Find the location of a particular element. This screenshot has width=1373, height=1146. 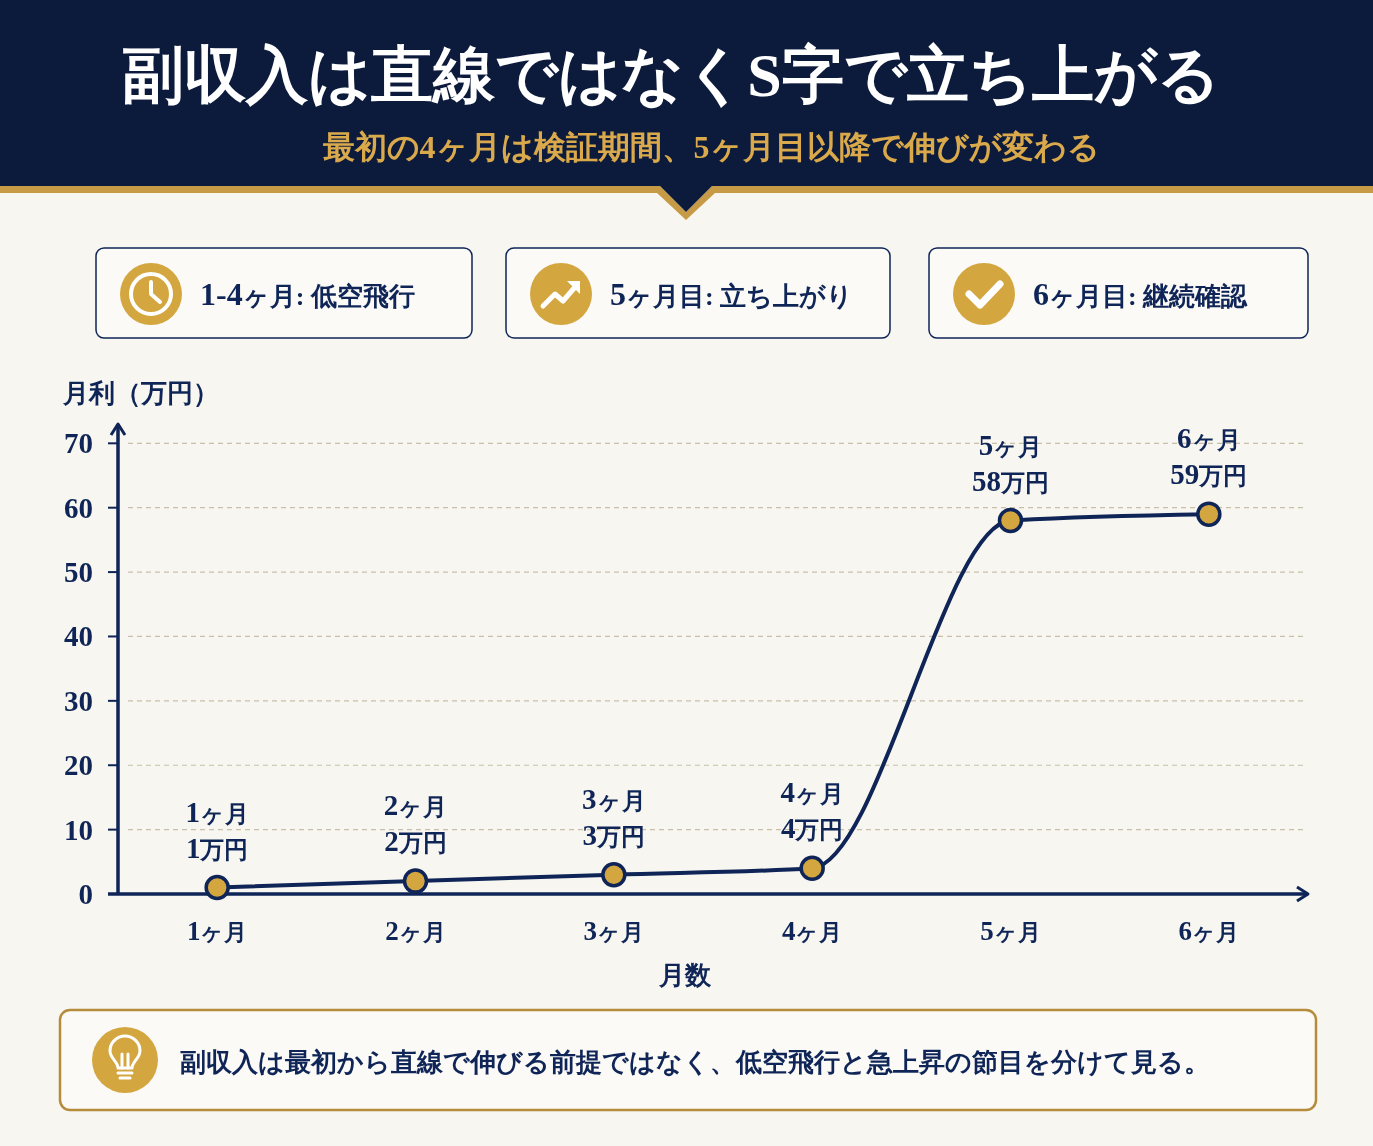

data-label: 4ヶ月 4万円 is located at coordinates (812, 810).